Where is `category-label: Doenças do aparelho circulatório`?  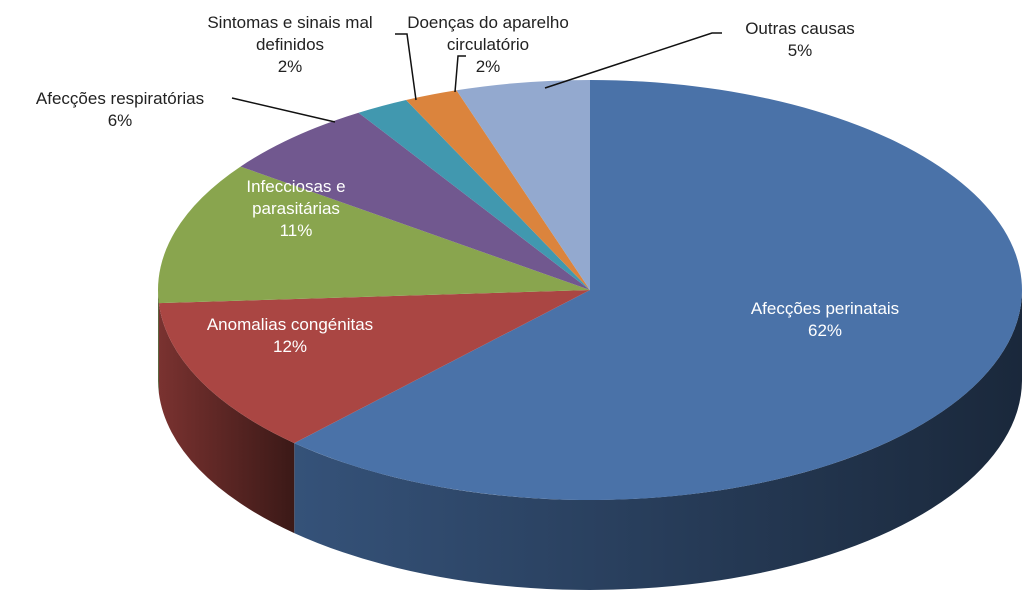 category-label: Doenças do aparelho circulatório is located at coordinates (488, 33).